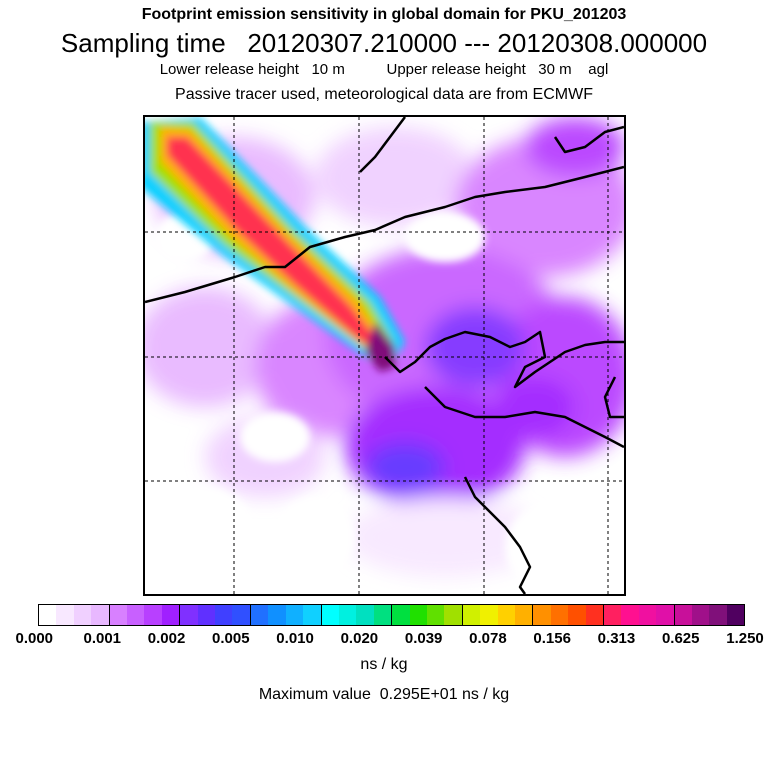 The height and width of the screenshot is (768, 768). What do you see at coordinates (102, 638) in the screenshot?
I see `colorbar-tick-label: 0.001` at bounding box center [102, 638].